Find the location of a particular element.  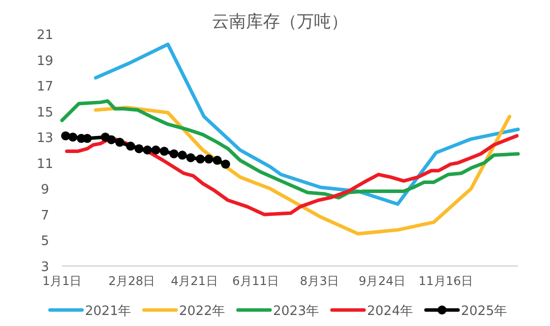

legend-label: 2023年 is located at coordinates (296, 311).